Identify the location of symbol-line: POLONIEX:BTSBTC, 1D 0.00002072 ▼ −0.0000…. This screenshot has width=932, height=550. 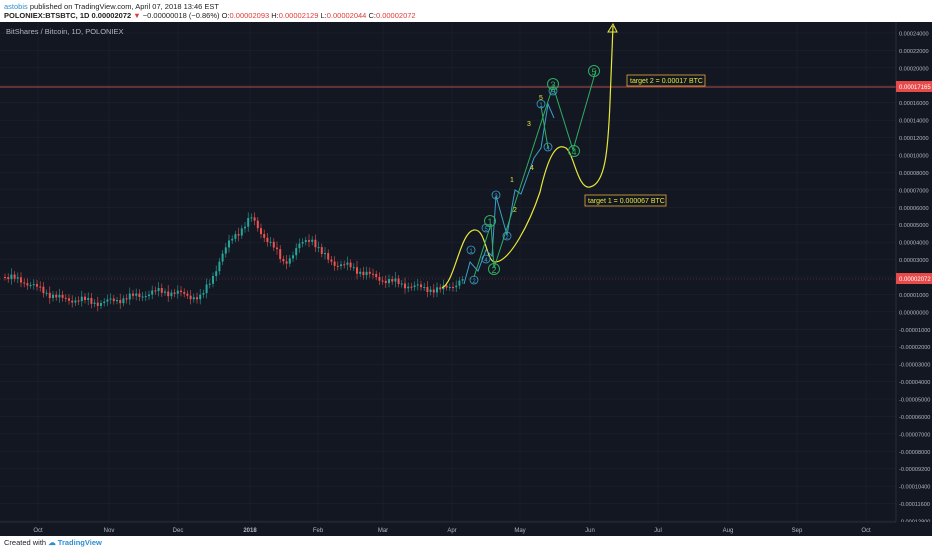
(210, 15).